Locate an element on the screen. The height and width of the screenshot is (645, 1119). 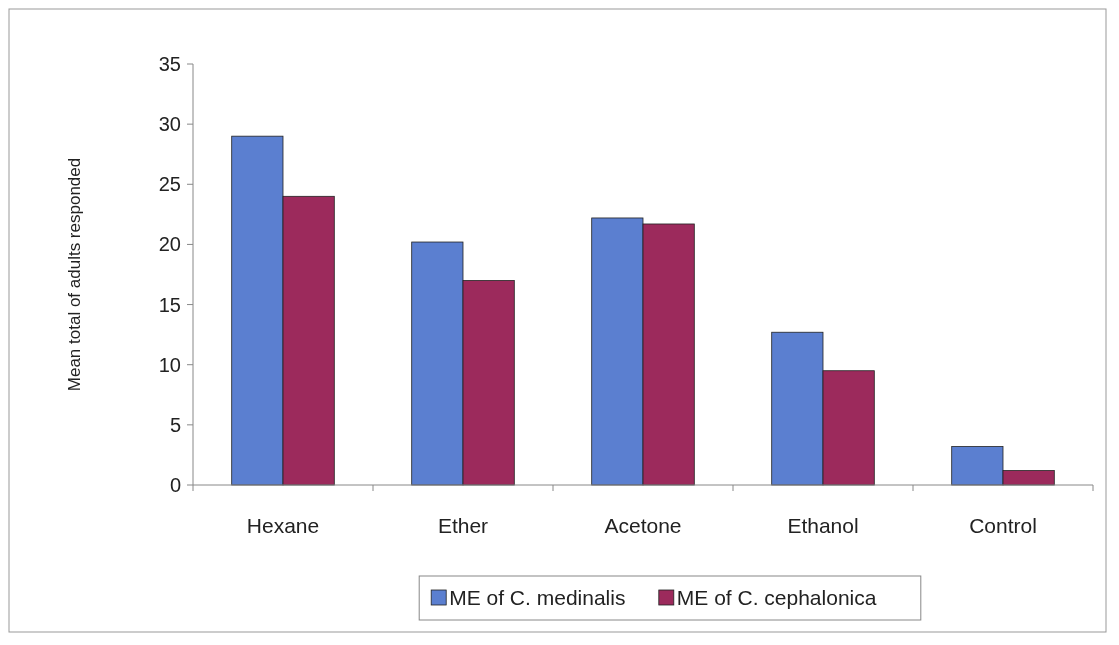
y-tick-label: 20 is located at coordinates (169, 244).